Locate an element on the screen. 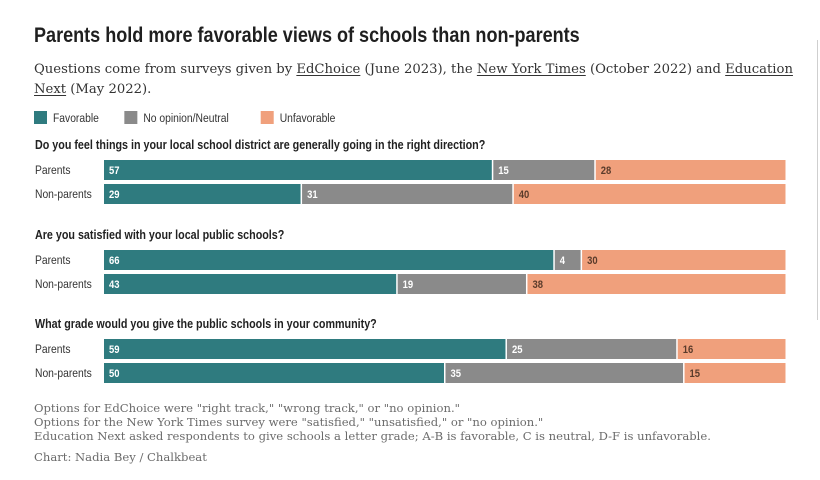 Image resolution: width=820 pixels, height=480 pixels. subtitle-link: EdChoice is located at coordinates (328, 69).